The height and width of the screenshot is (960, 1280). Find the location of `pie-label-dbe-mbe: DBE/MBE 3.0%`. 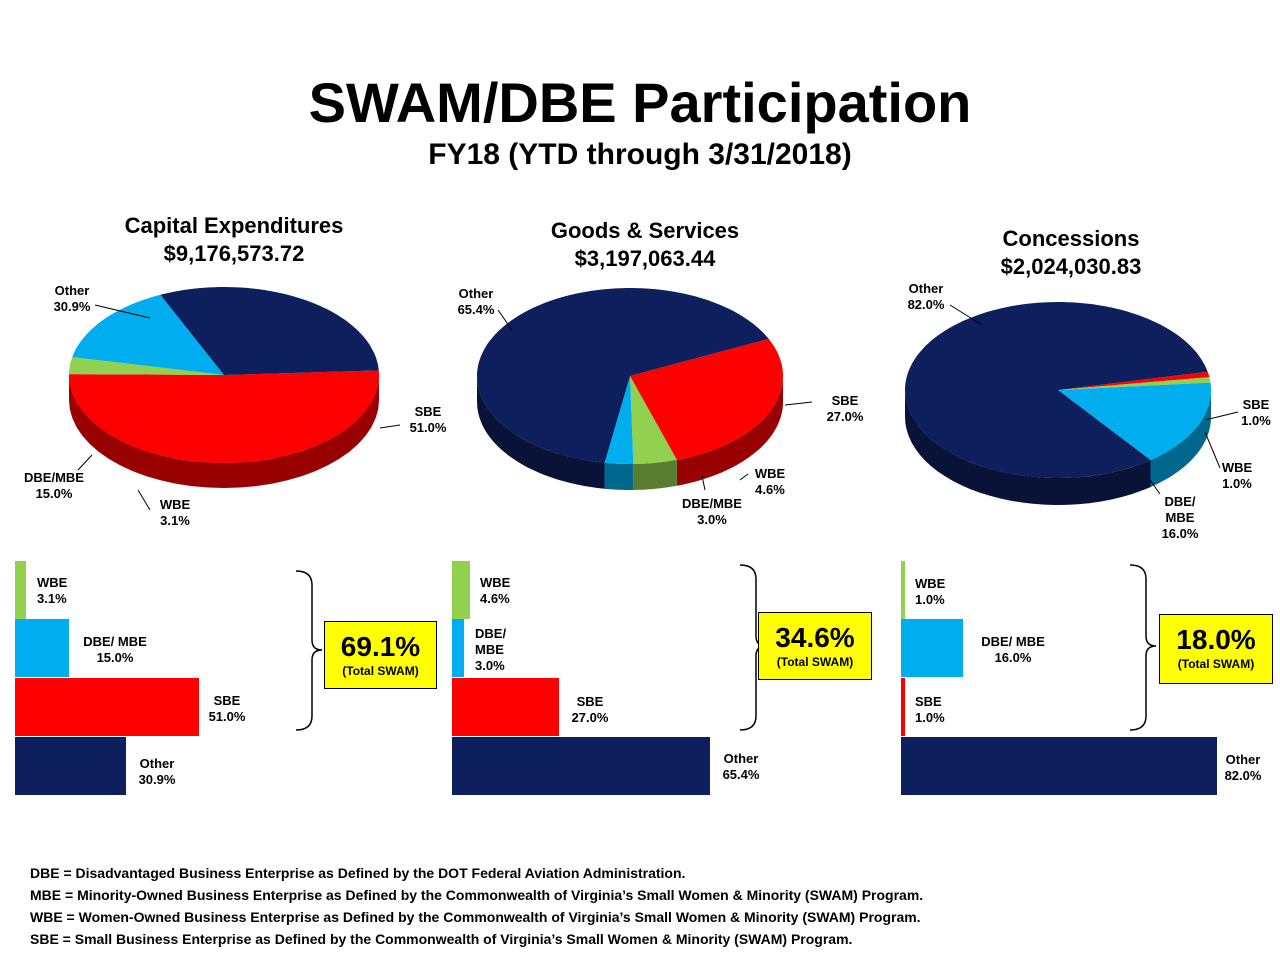

pie-label-dbe-mbe: DBE/MBE 3.0% is located at coordinates (712, 511).